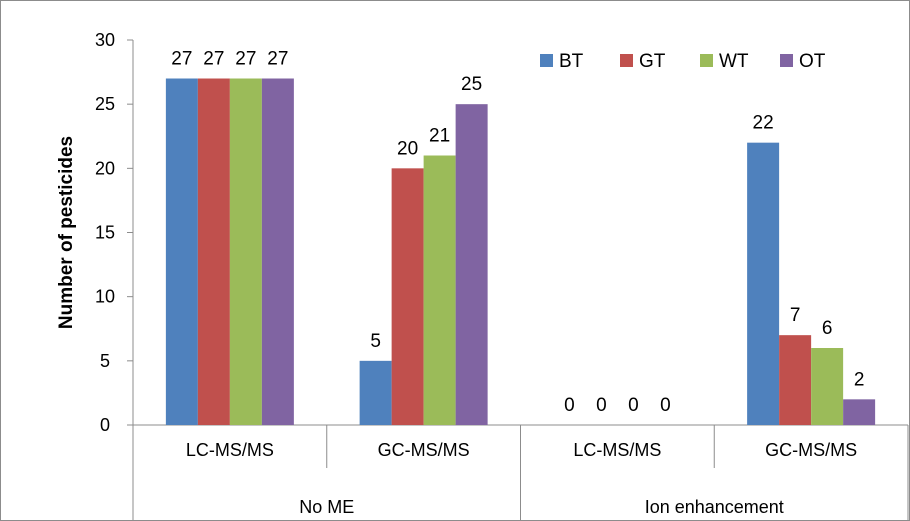 Image resolution: width=910 pixels, height=521 pixels. Describe the element at coordinates (105, 425) in the screenshot. I see `y-tick-label: 0` at that location.